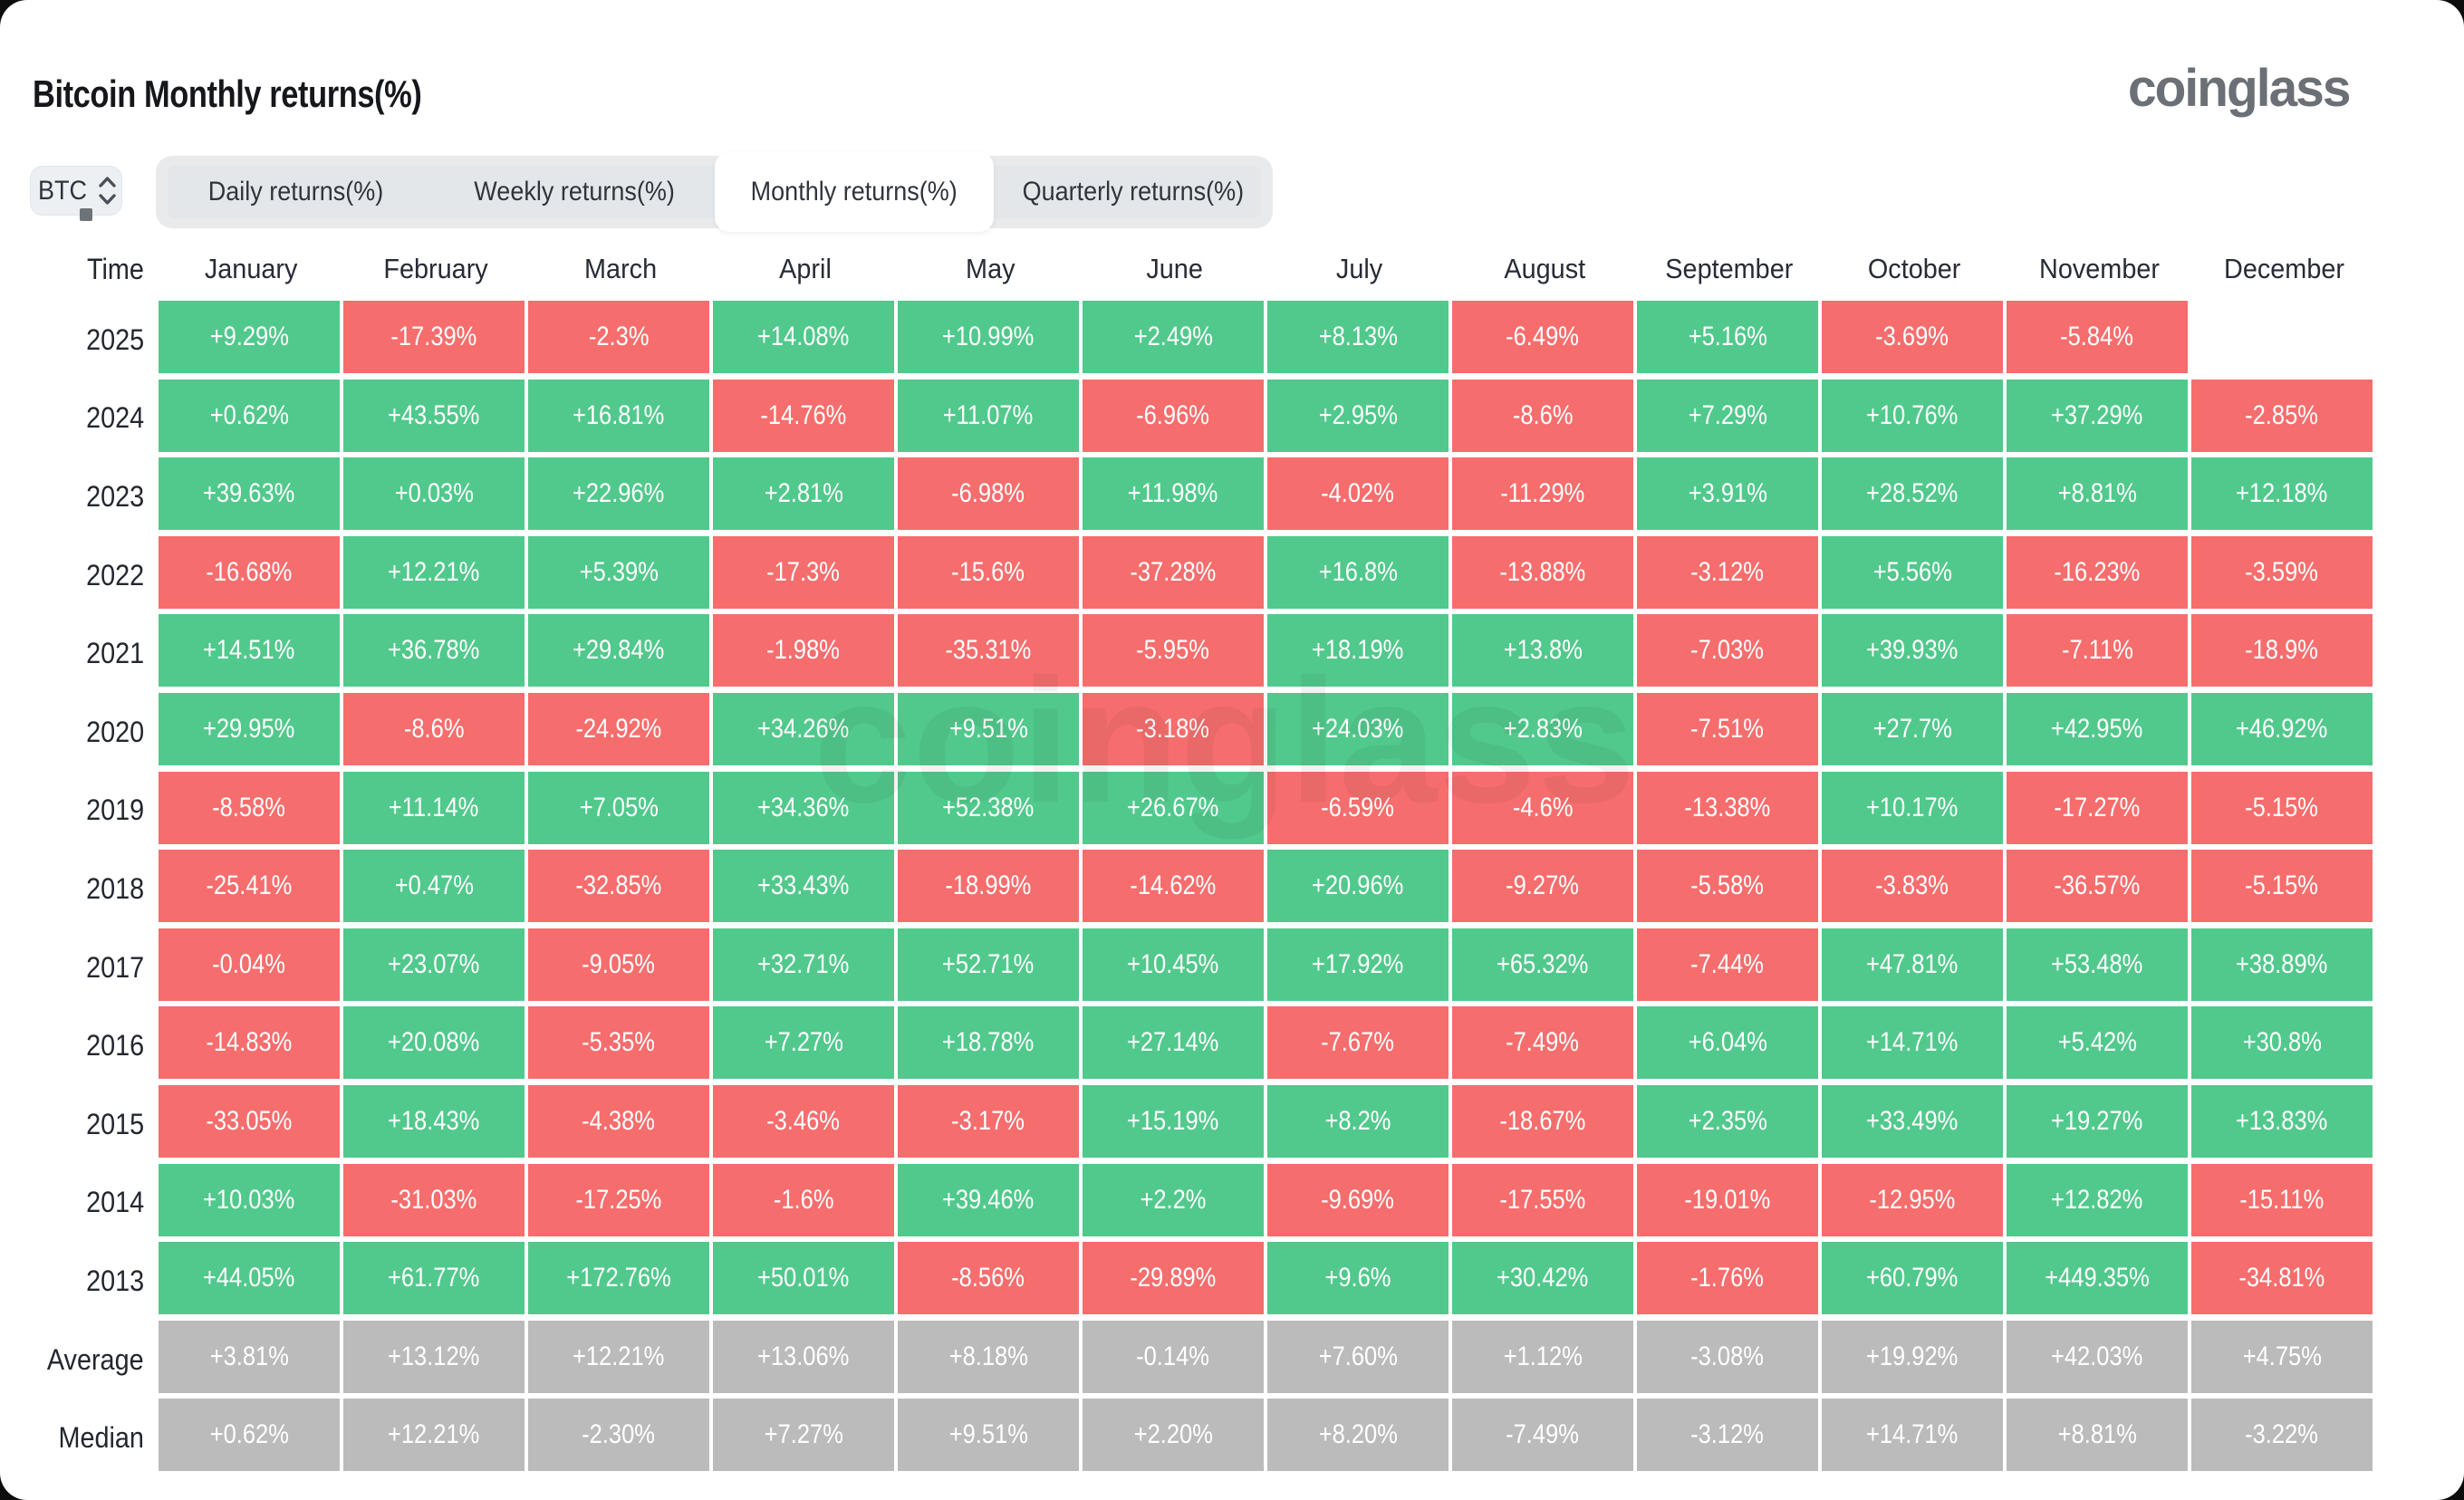 The width and height of the screenshot is (2464, 1500). Describe the element at coordinates (2282, 494) in the screenshot. I see `return-cell: +12.18%` at that location.